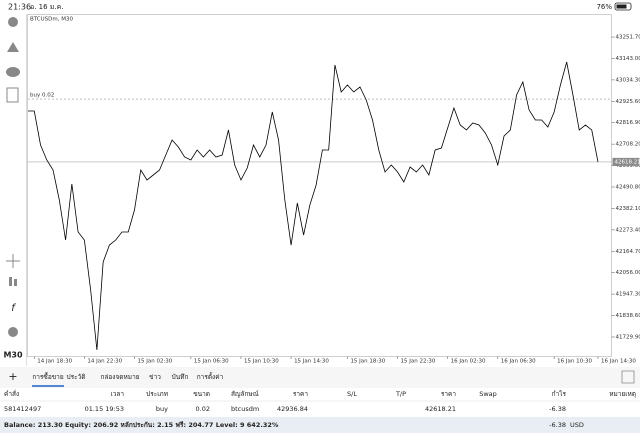 This screenshot has width=640, height=447. What do you see at coordinates (440, 409) in the screenshot?
I see `table-cell: 42618.21` at bounding box center [440, 409].